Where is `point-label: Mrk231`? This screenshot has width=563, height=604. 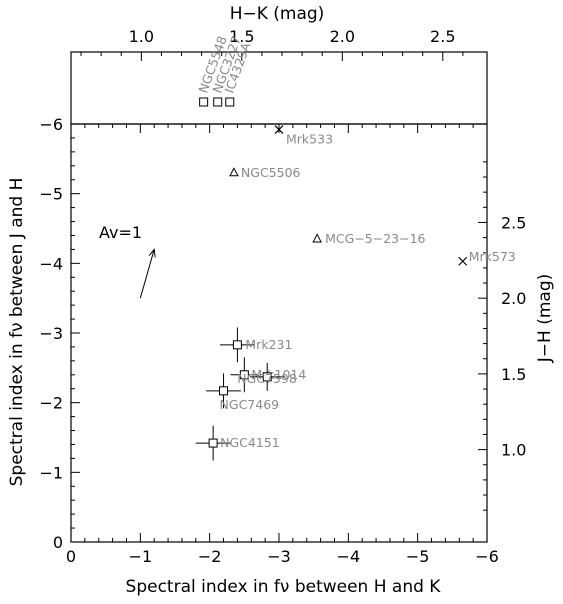 point-label: Mrk231 is located at coordinates (268, 344).